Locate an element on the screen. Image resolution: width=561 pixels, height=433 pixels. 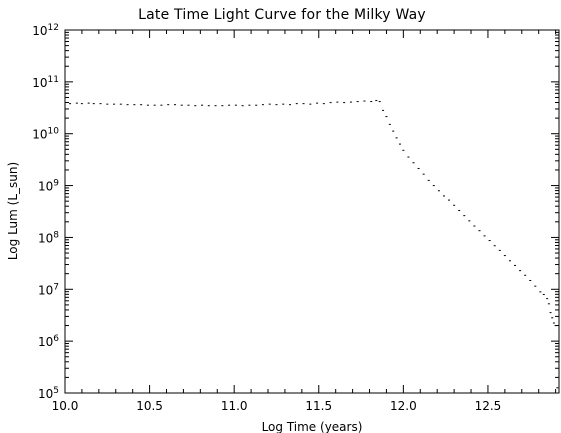
x-tick-label: 11.5 is located at coordinates (318, 406).